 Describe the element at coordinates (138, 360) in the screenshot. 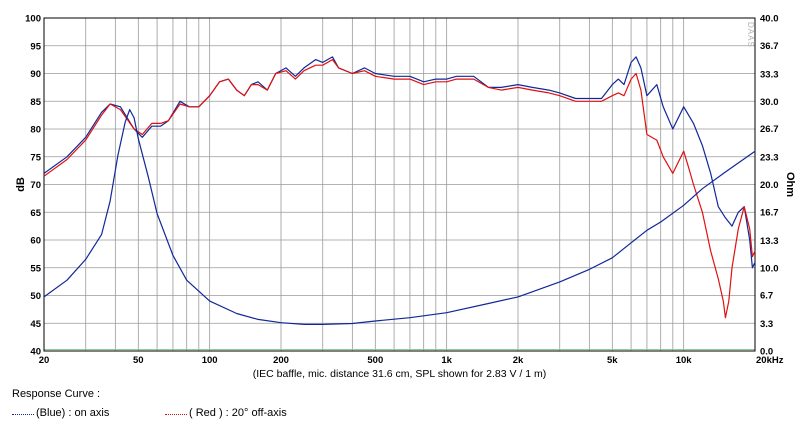

I see `x-tick-label: 50` at that location.